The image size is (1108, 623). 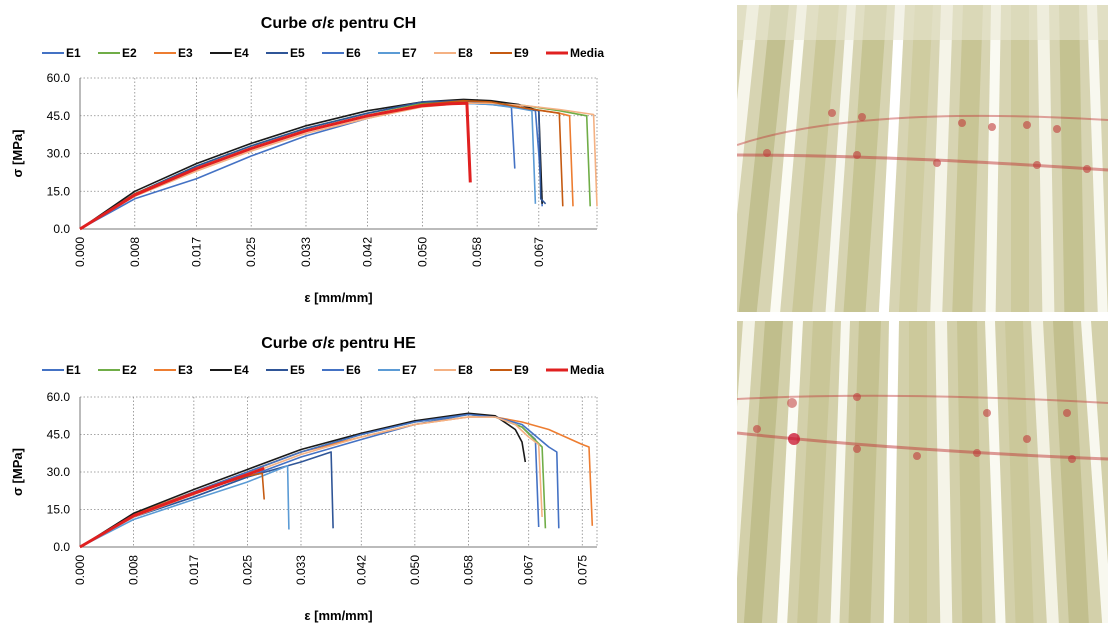 I want to click on series-line-e2, so click(x=335, y=164).